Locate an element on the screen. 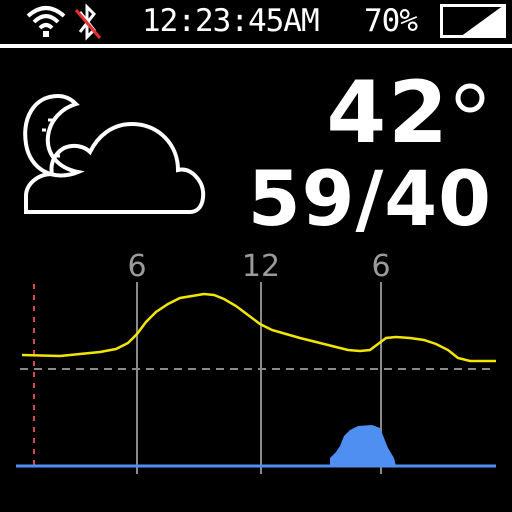 This screenshot has width=512, height=512. precipitation-area is located at coordinates (363, 445).